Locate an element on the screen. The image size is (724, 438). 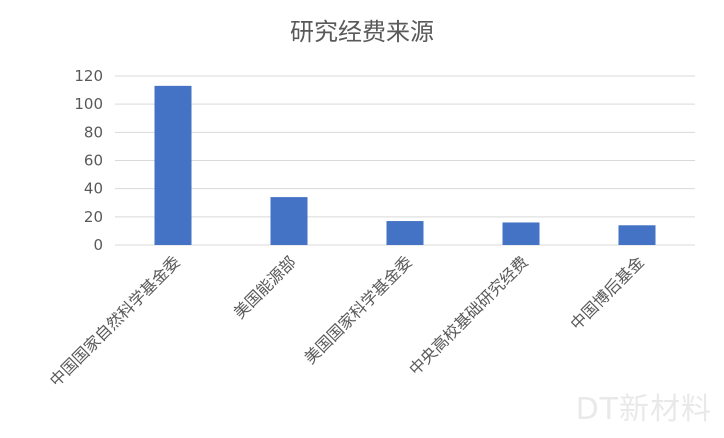
x-tick-label: 中国博后基金 is located at coordinates (607, 292).